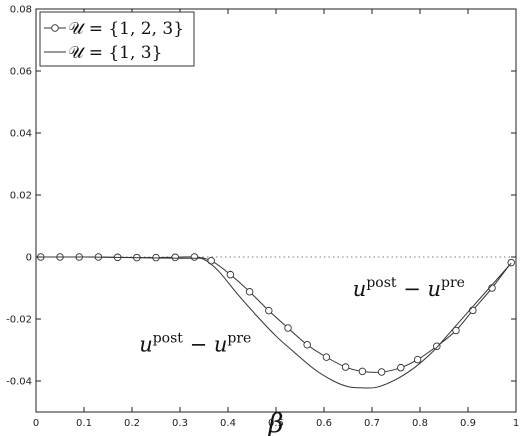 Image resolution: width=523 pixels, height=436 pixels. Describe the element at coordinates (21, 72) in the screenshot. I see `y-tick-label: 0.06` at that location.